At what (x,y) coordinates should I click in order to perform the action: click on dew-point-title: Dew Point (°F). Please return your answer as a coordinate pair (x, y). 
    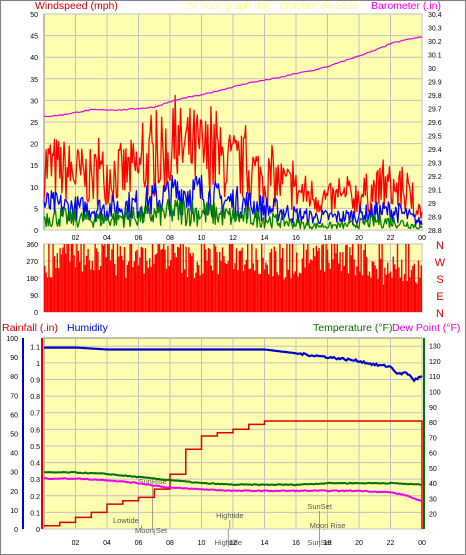
    Looking at the image, I should click on (426, 328).